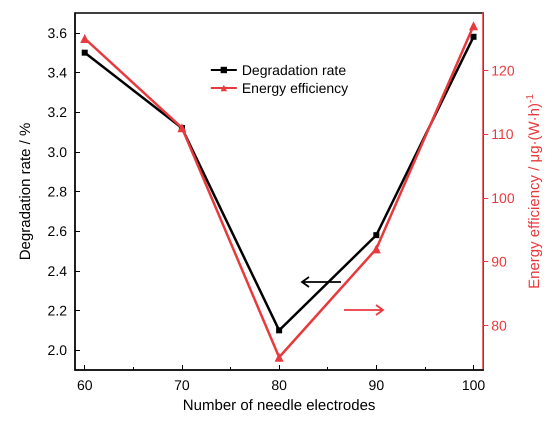 Image resolution: width=558 pixels, height=426 pixels. I want to click on y-tick-label: 3.0, so click(58, 152).